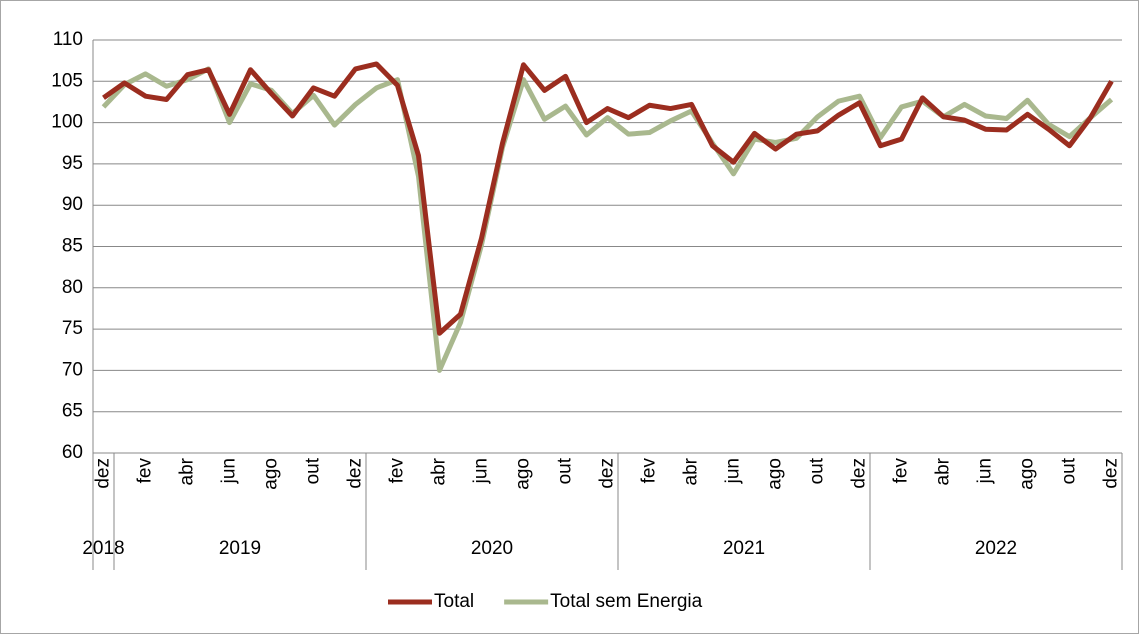 Image resolution: width=1139 pixels, height=634 pixels. I want to click on y-tick-label: 110, so click(68, 39).